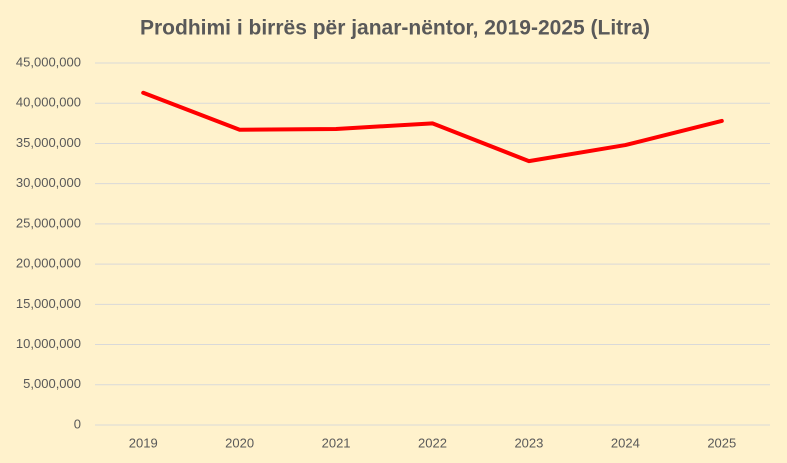  What do you see at coordinates (721, 442) in the screenshot?
I see `x-tick-label: 2025` at bounding box center [721, 442].